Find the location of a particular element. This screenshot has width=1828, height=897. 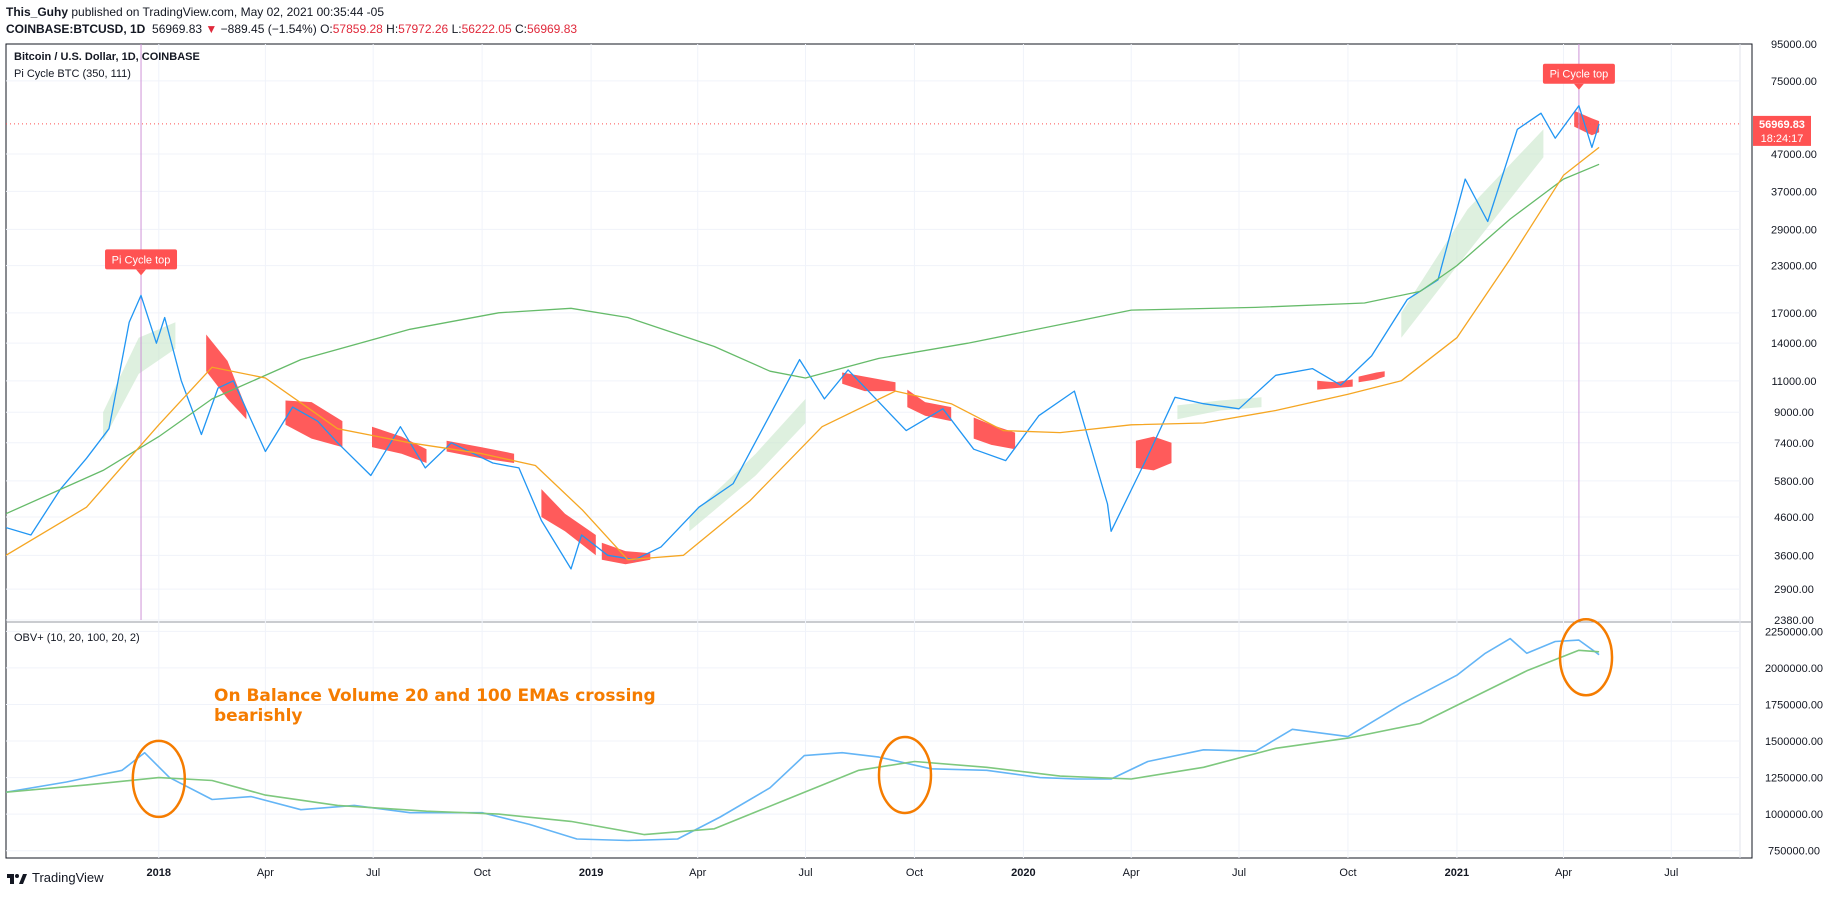

obv-y-tick-label: 1000000.00 is located at coordinates (1794, 815).